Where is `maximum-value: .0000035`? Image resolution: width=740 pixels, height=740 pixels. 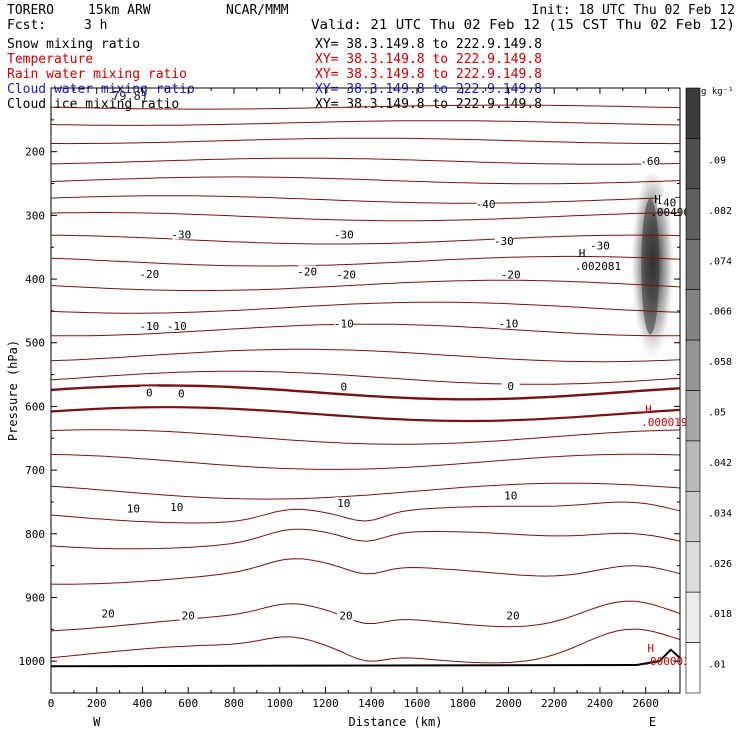 maximum-value: .0000035 is located at coordinates (669, 661).